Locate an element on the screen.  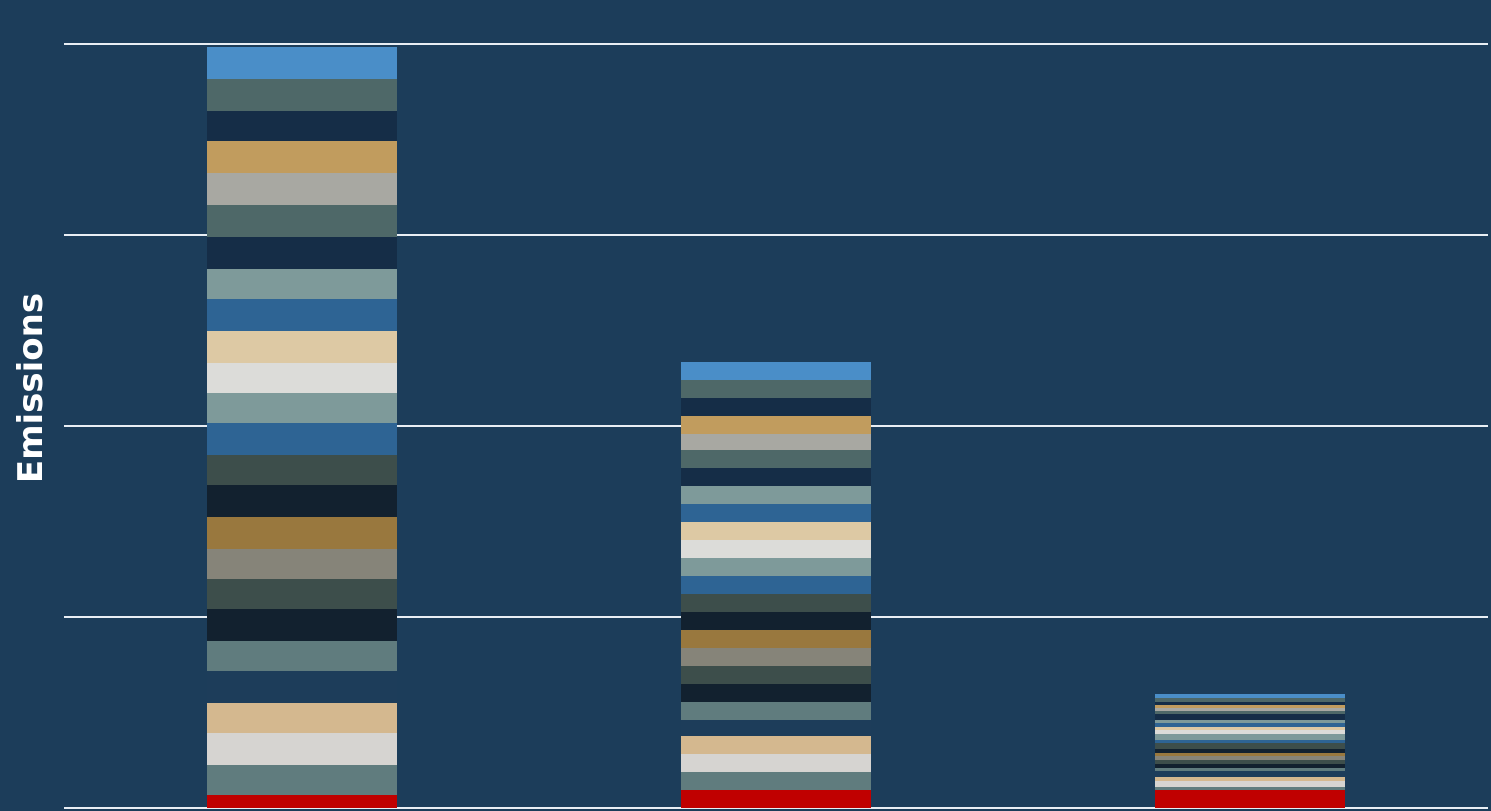
y-axis-label: Emissions is located at coordinates (31, 388).